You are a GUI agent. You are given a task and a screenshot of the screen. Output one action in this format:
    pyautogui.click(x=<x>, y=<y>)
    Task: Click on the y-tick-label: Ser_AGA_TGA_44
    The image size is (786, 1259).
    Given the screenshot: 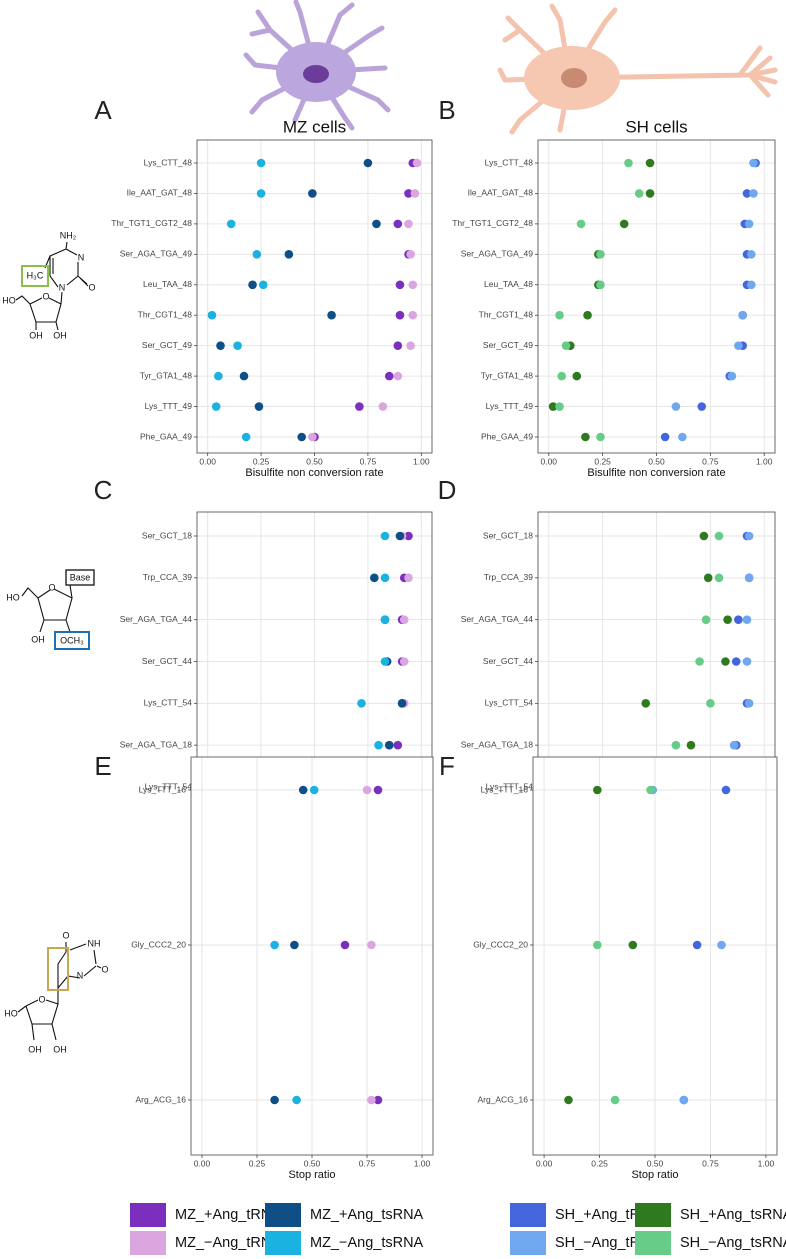 What is the action you would take?
    pyautogui.click(x=497, y=619)
    